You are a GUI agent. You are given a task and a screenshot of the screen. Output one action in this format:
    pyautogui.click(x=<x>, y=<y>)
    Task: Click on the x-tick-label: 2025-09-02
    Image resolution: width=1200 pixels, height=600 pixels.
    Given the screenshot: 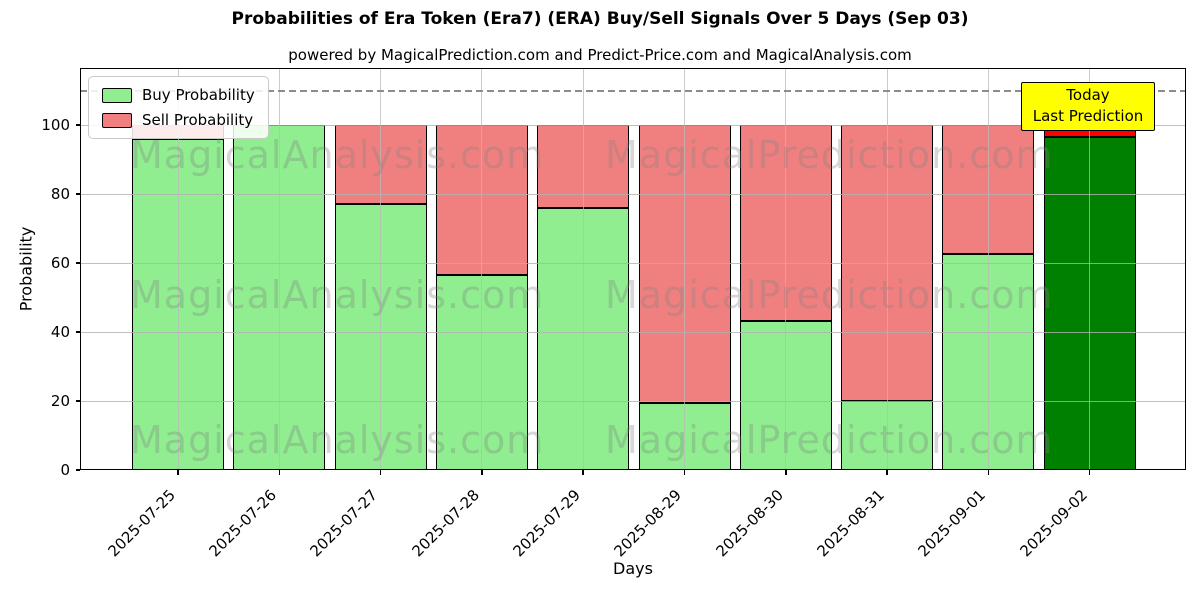 What is the action you would take?
    pyautogui.click(x=1053, y=523)
    